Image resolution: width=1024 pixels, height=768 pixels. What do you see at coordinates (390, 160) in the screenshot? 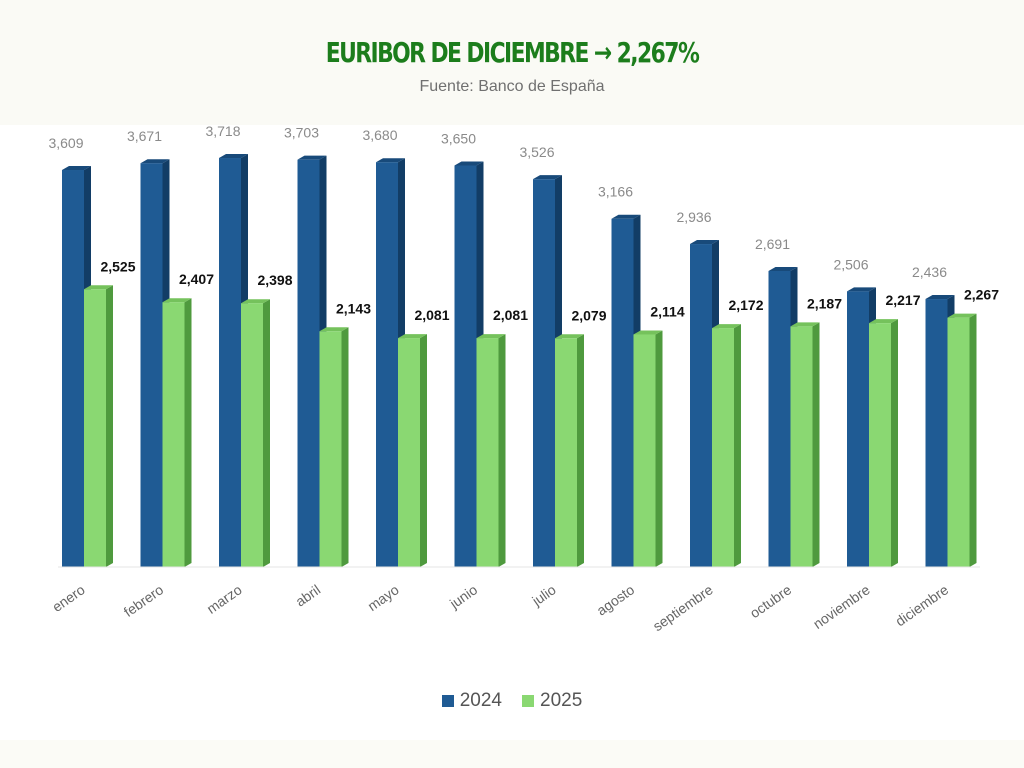
I see `bar-top-2024-mayo` at bounding box center [390, 160].